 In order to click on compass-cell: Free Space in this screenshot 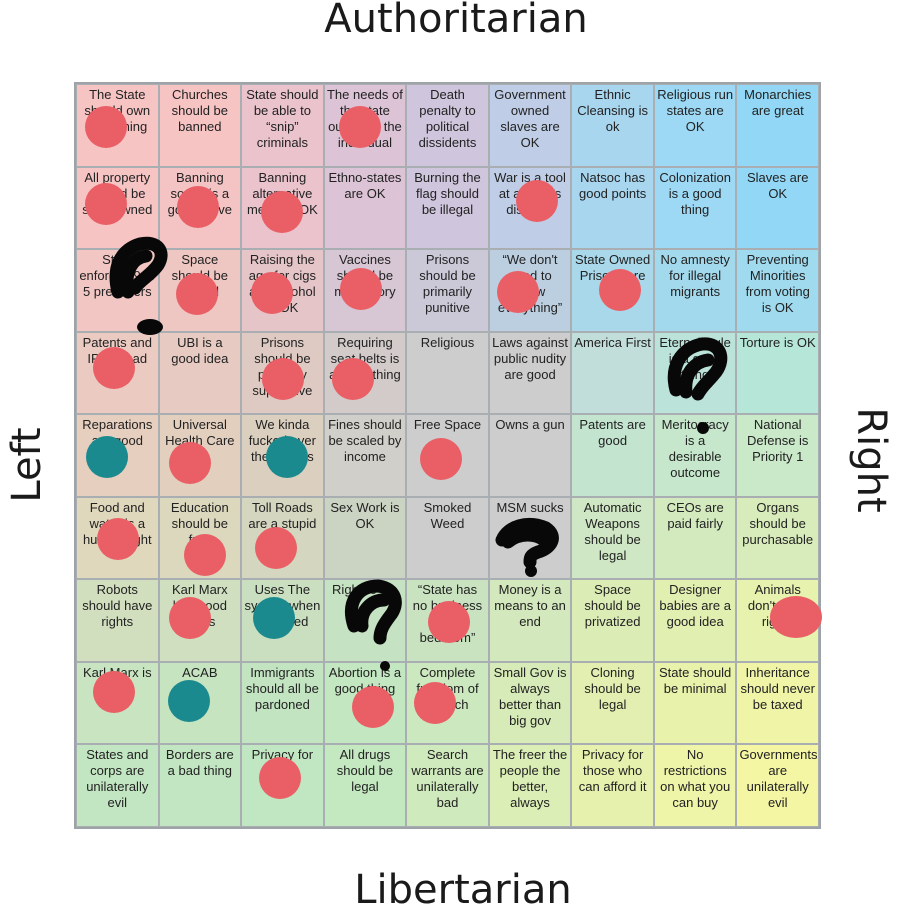, I will do `click(447, 455)`.